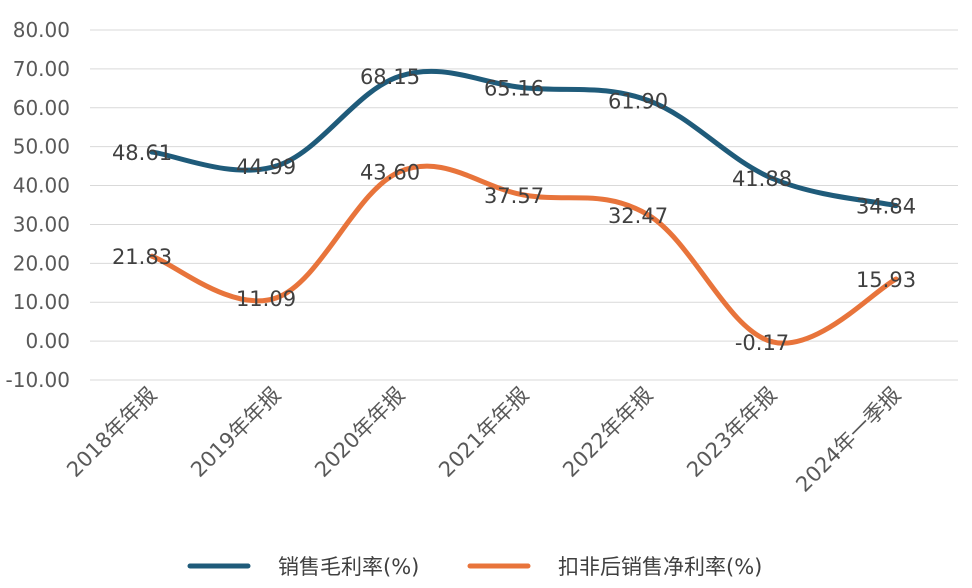 This screenshot has height=588, width=972. What do you see at coordinates (41, 263) in the screenshot?
I see `y-tick-label: 20.00` at bounding box center [41, 263].